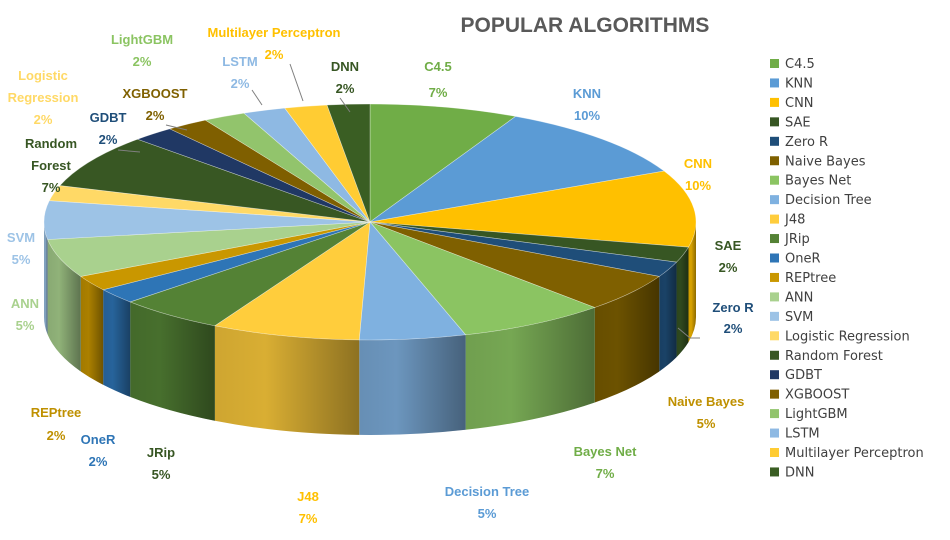 The height and width of the screenshot is (540, 950). I want to click on legend-item-zero-r: Zero R, so click(799, 142).